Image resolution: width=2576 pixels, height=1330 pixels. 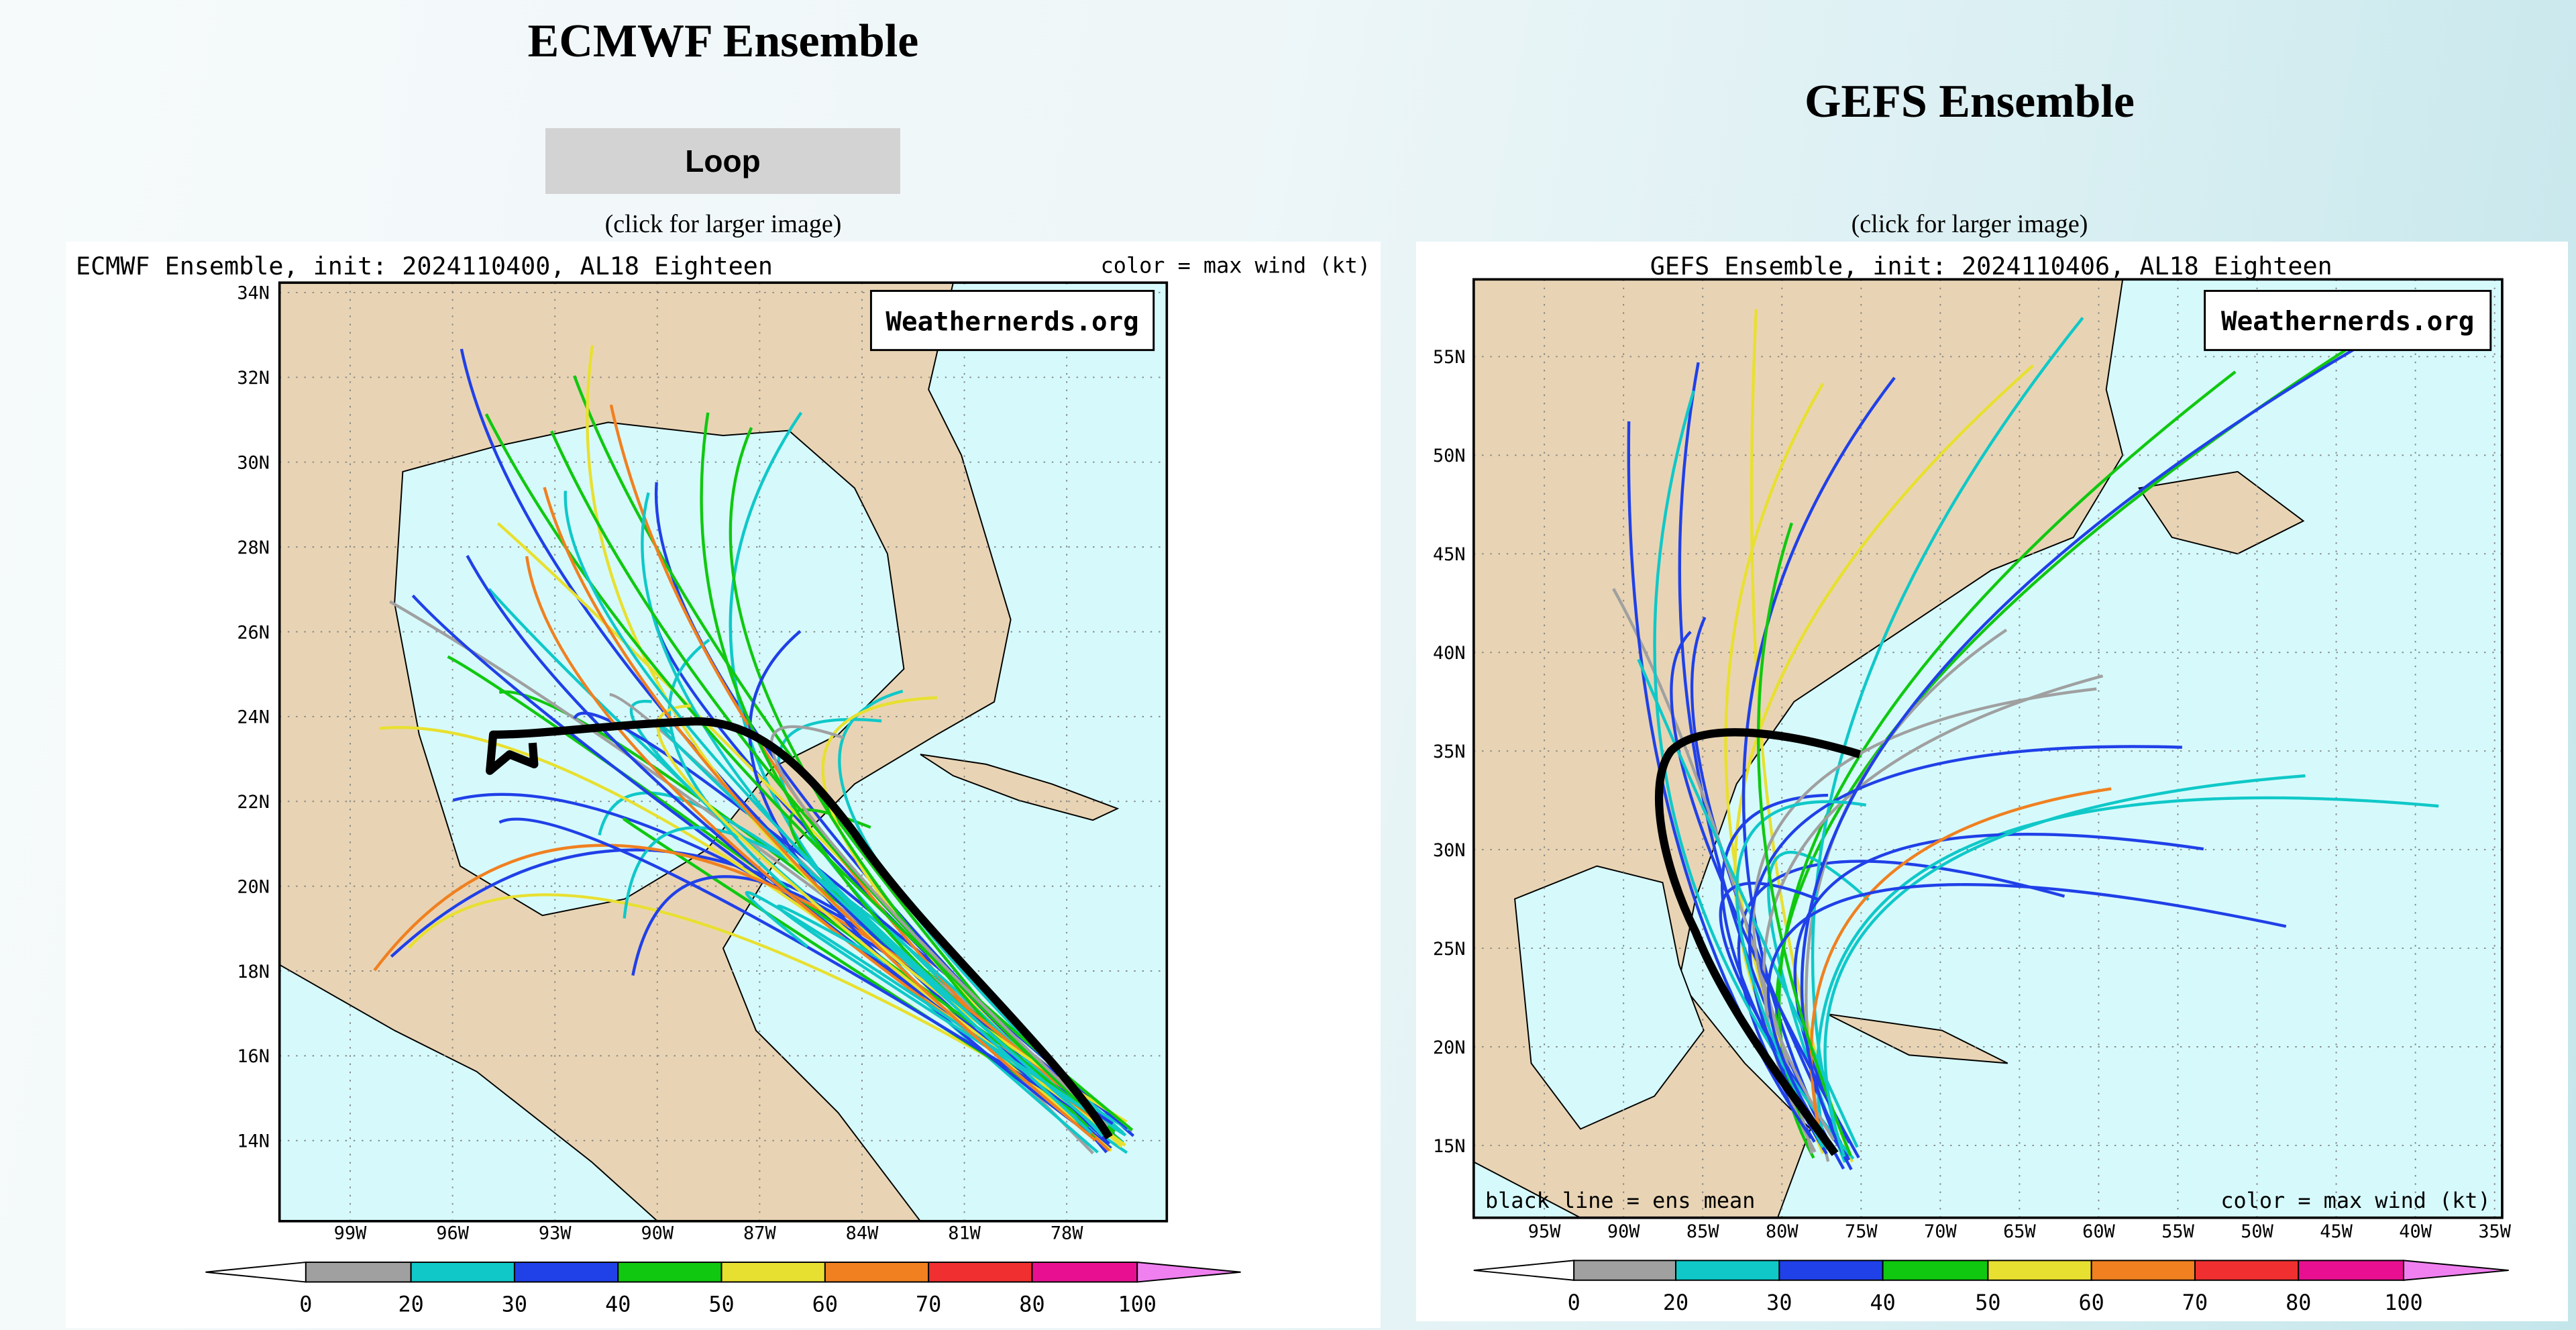 What do you see at coordinates (1449, 456) in the screenshot?
I see `lat-label: 50N` at bounding box center [1449, 456].